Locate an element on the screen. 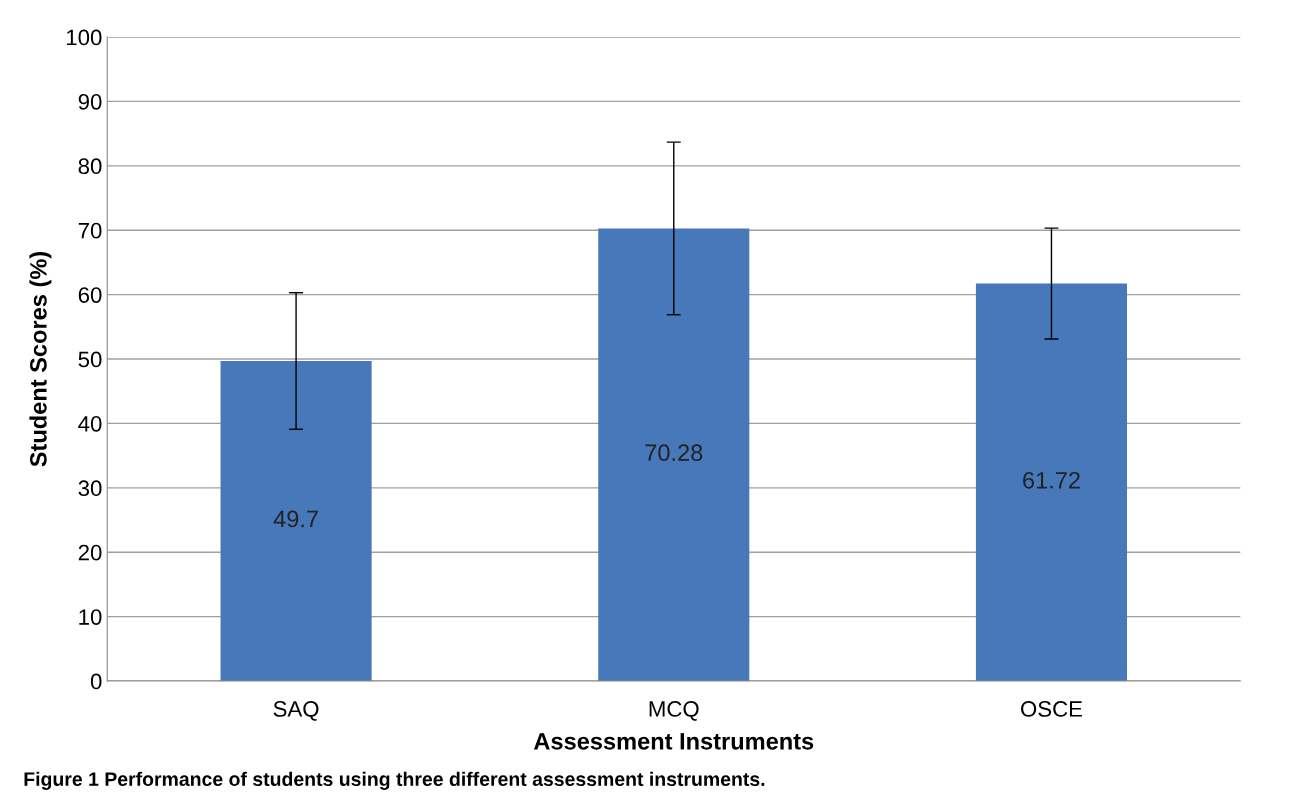  y-tick-label: 10 is located at coordinates (90, 617).